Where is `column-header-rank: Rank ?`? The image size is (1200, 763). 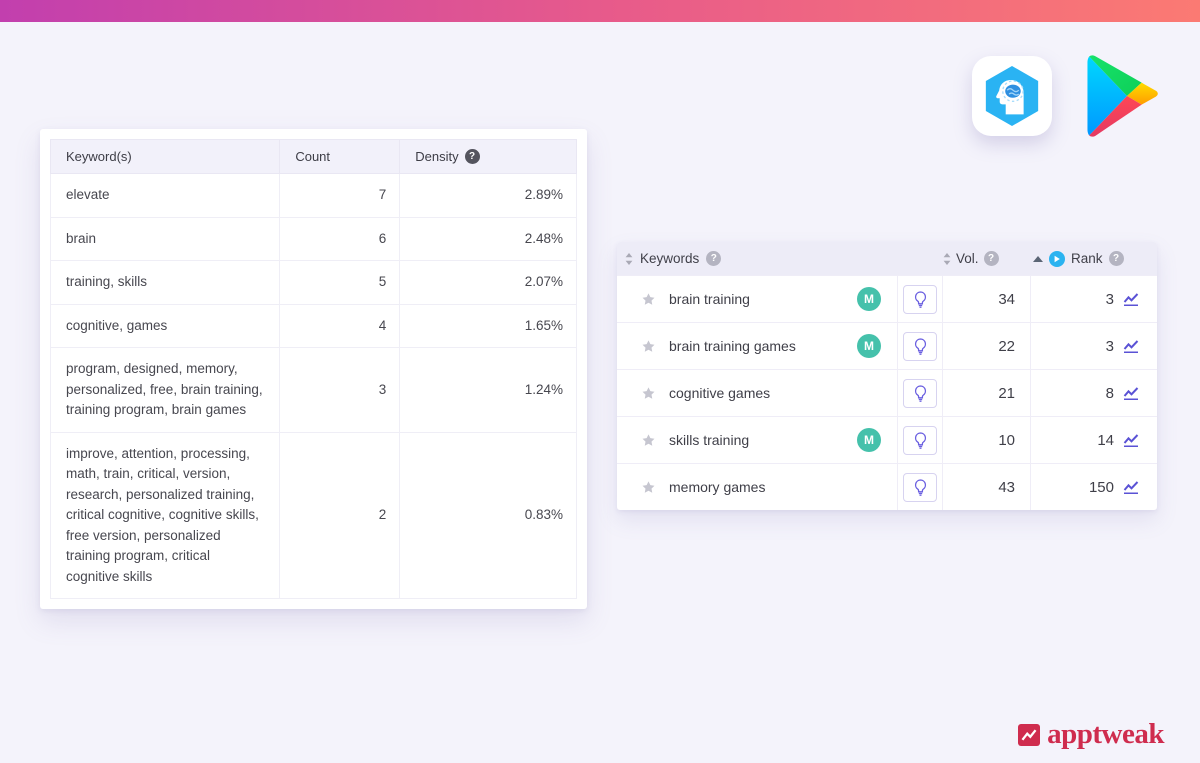 column-header-rank: Rank ? is located at coordinates (1094, 258).